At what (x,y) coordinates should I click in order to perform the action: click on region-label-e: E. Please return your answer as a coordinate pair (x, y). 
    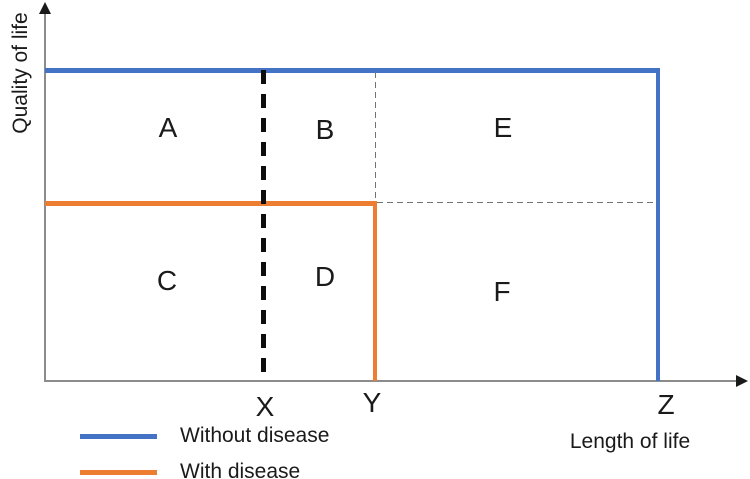
    Looking at the image, I should click on (503, 127).